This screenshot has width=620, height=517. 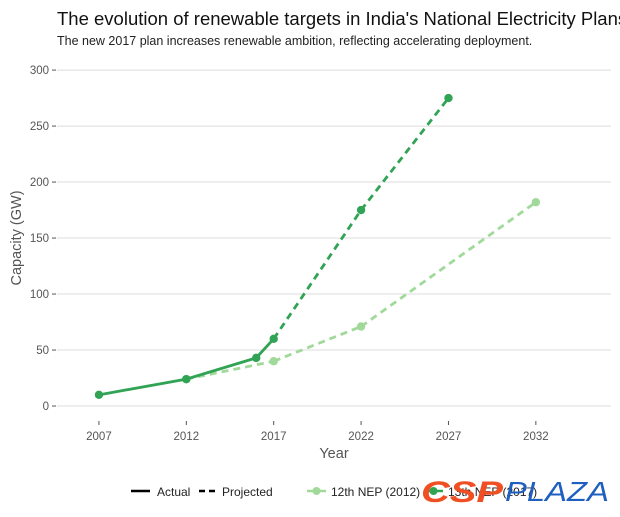 I want to click on x-tick-label: 2007, so click(x=99, y=437).